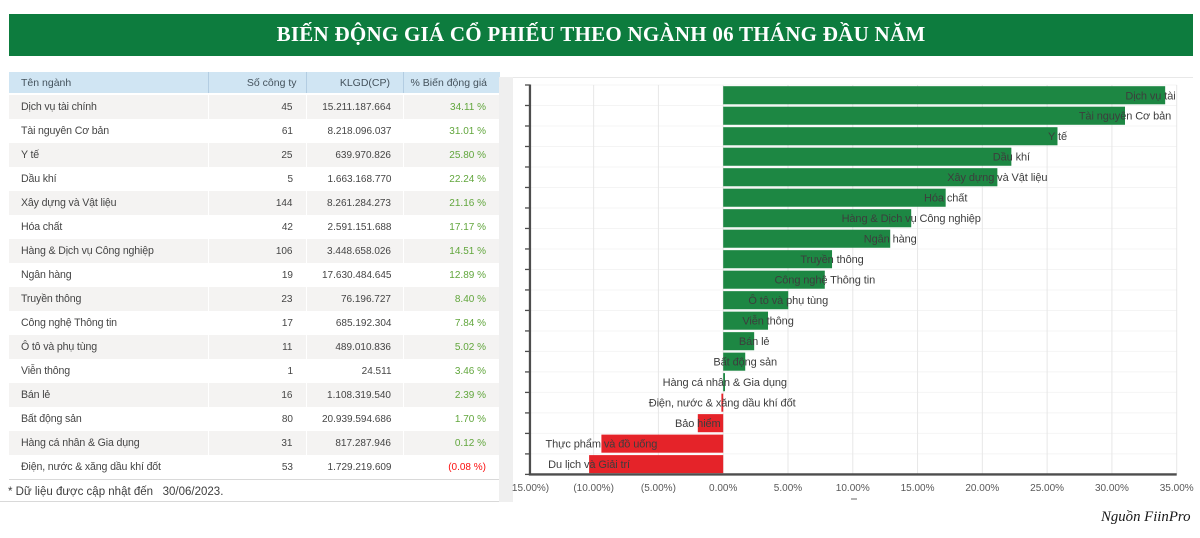 The width and height of the screenshot is (1200, 538). I want to click on svg-text: Du lịch và Giải trí, so click(589, 465).